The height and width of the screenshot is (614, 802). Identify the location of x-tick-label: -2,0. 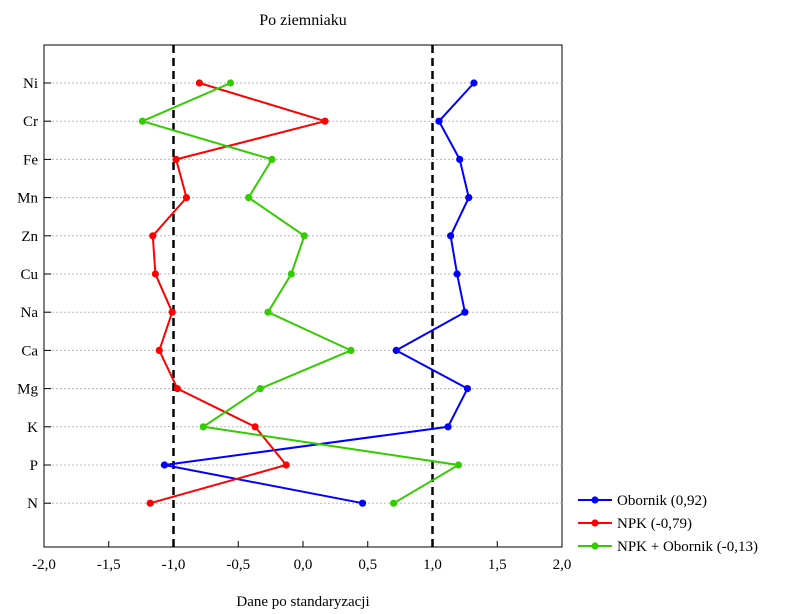
(44, 565).